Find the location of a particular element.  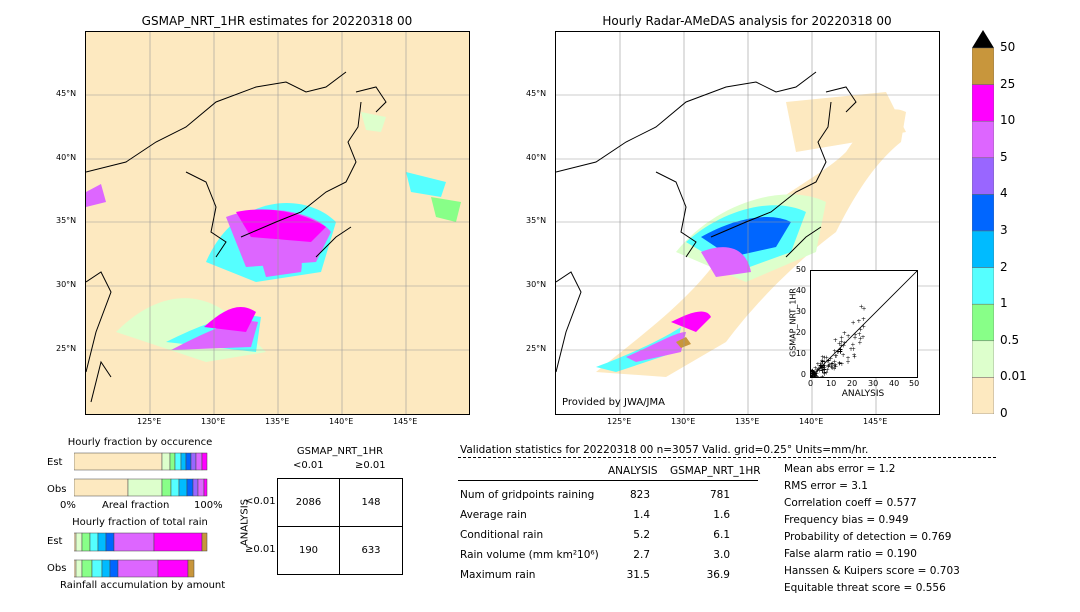

colorbar-label: 10 is located at coordinates (1008, 120).